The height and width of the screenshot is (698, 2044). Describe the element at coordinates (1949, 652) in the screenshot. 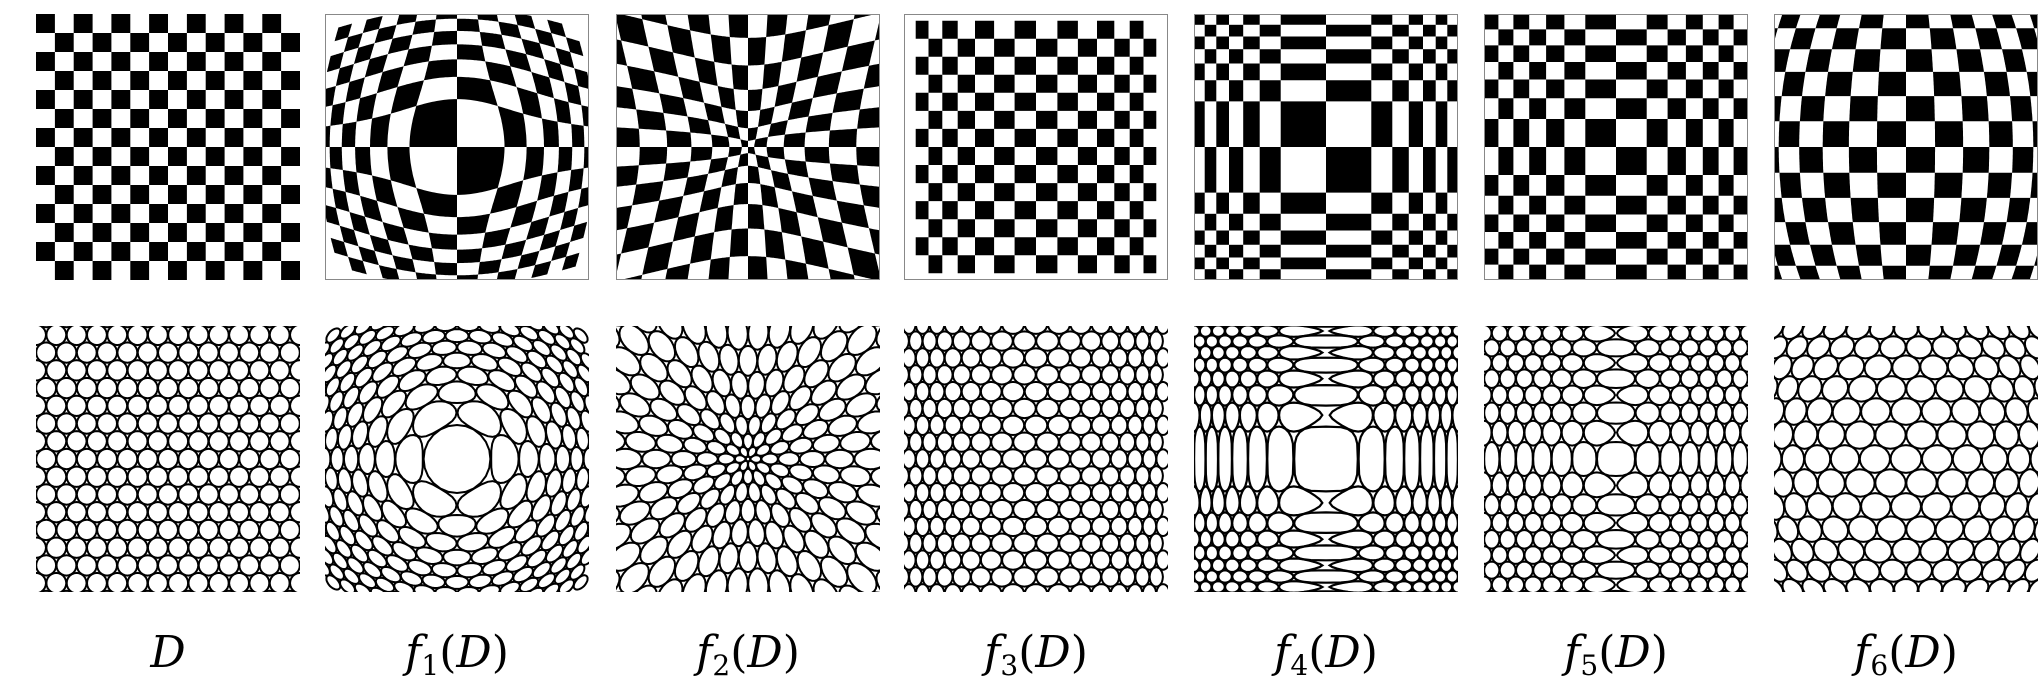

I see `close-paren: )` at that location.